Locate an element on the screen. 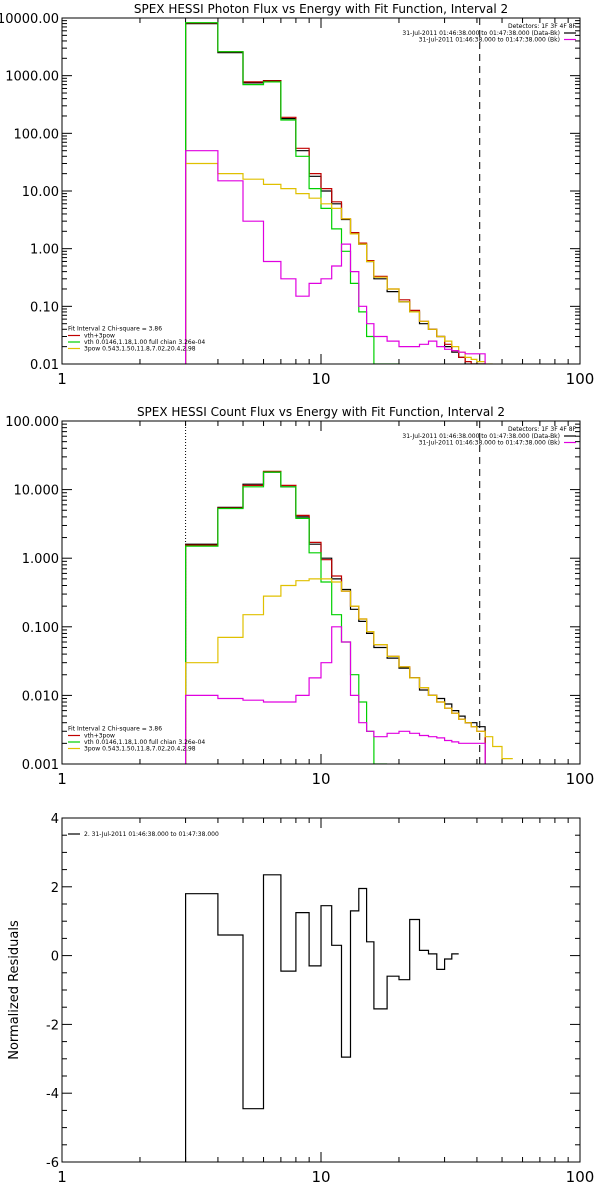 Image resolution: width=600 pixels, height=1200 pixels. y-tick-label: 4 is located at coordinates (55, 819).